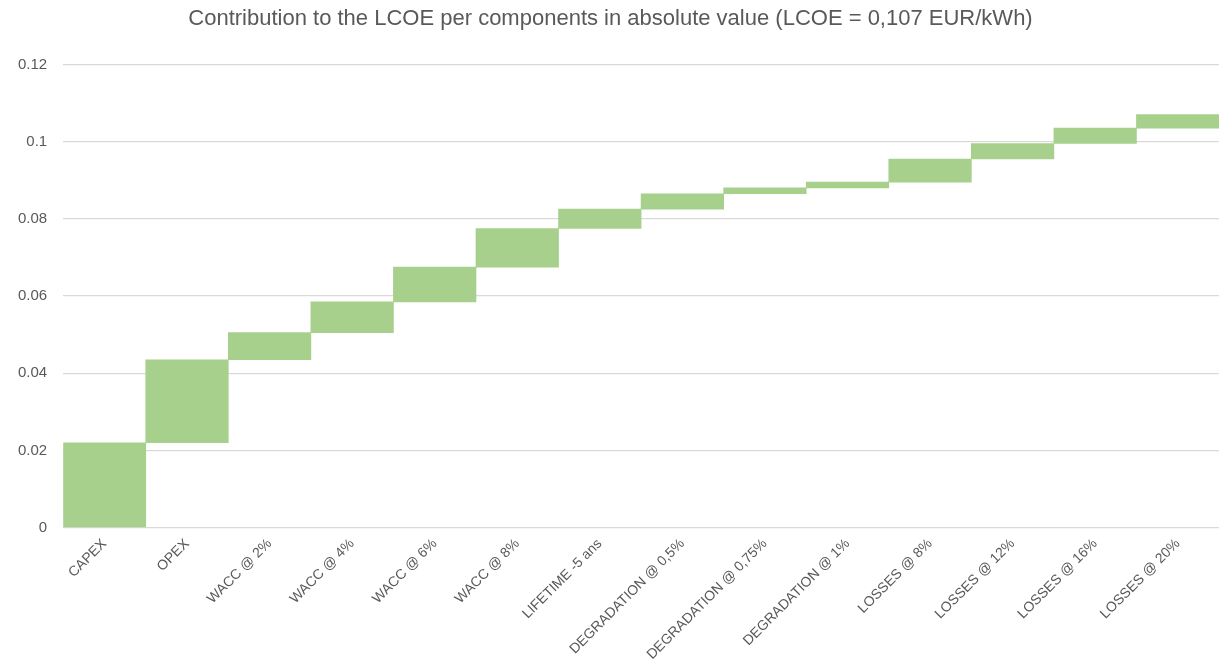  I want to click on chart-title: Contribution to the LCOE per components in absolute value (LCOE = 0,107 EUR/kWh), so click(610, 18).